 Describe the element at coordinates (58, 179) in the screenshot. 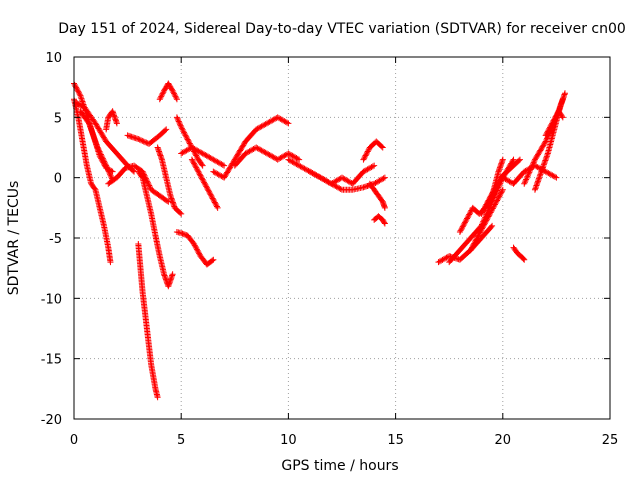

I see `y-tick-label: 0` at that location.